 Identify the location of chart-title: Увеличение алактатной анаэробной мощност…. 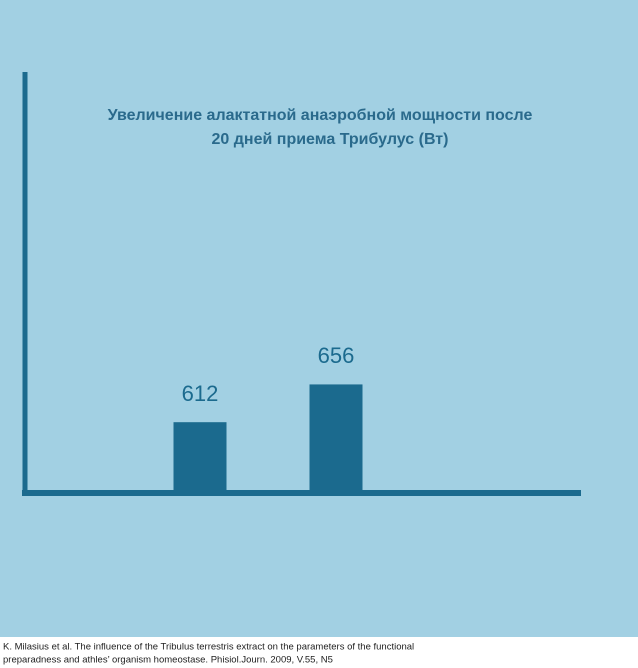
(320, 115).